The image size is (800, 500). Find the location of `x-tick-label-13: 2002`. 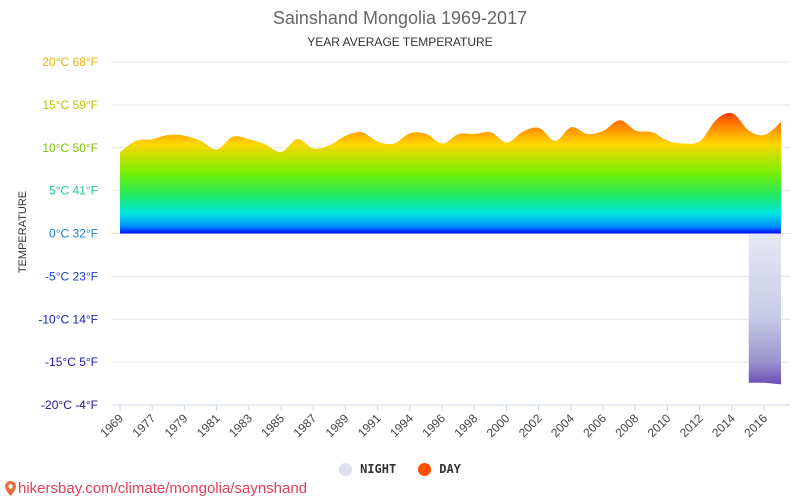

x-tick-label-13: 2002 is located at coordinates (530, 425).